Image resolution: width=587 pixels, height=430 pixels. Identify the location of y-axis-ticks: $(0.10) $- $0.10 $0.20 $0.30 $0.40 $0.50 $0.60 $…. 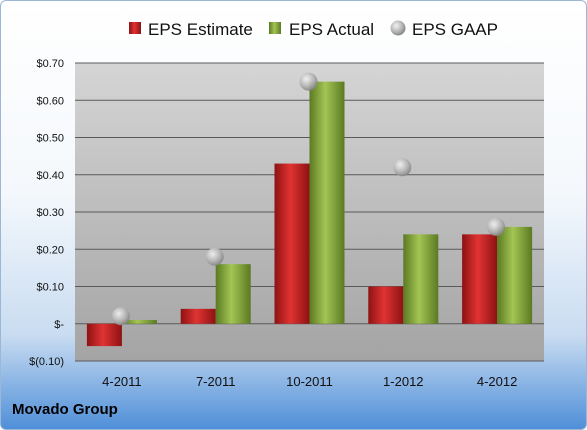
(46, 213).